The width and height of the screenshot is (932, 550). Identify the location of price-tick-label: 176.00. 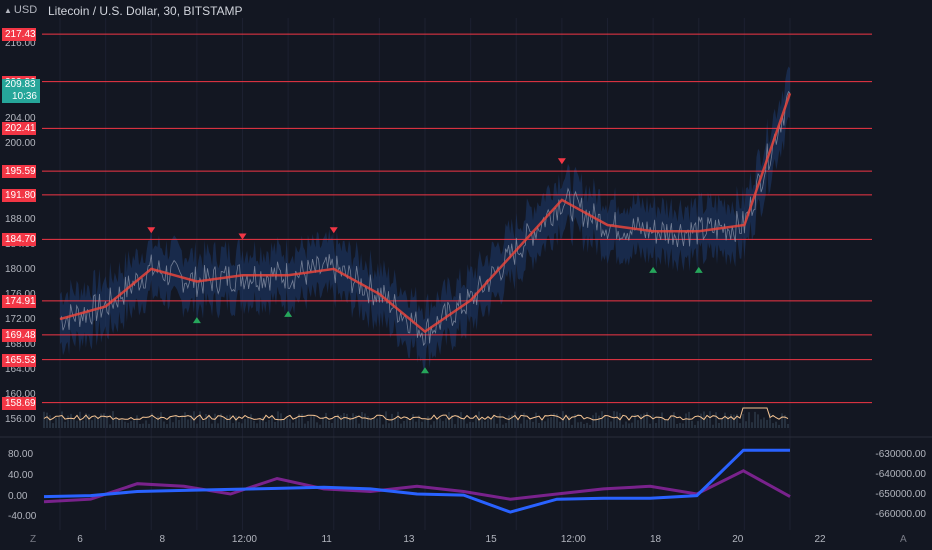
(21, 294).